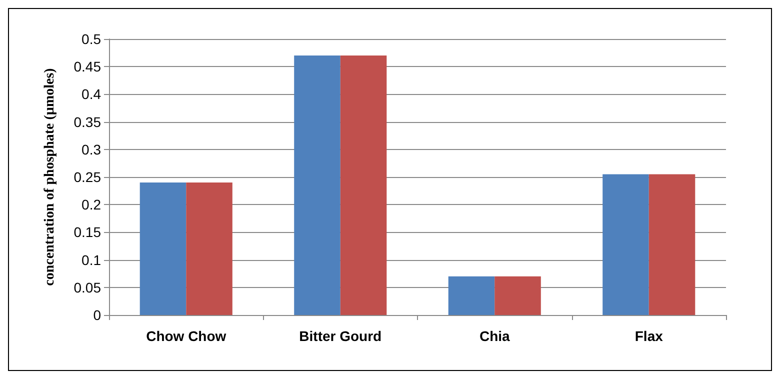  I want to click on y-tick-label: 0.35, so click(88, 122).